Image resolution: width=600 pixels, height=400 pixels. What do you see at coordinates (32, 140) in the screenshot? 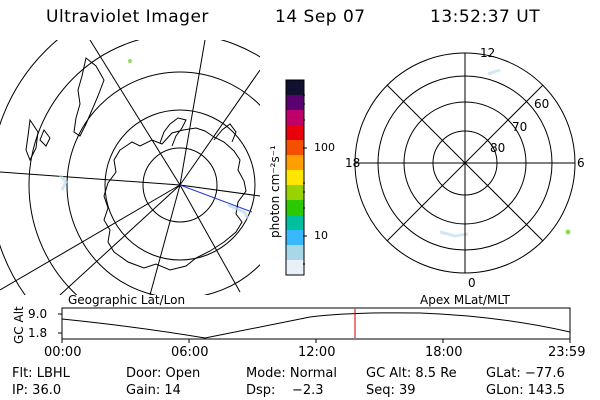
I see `island-coastline` at bounding box center [32, 140].